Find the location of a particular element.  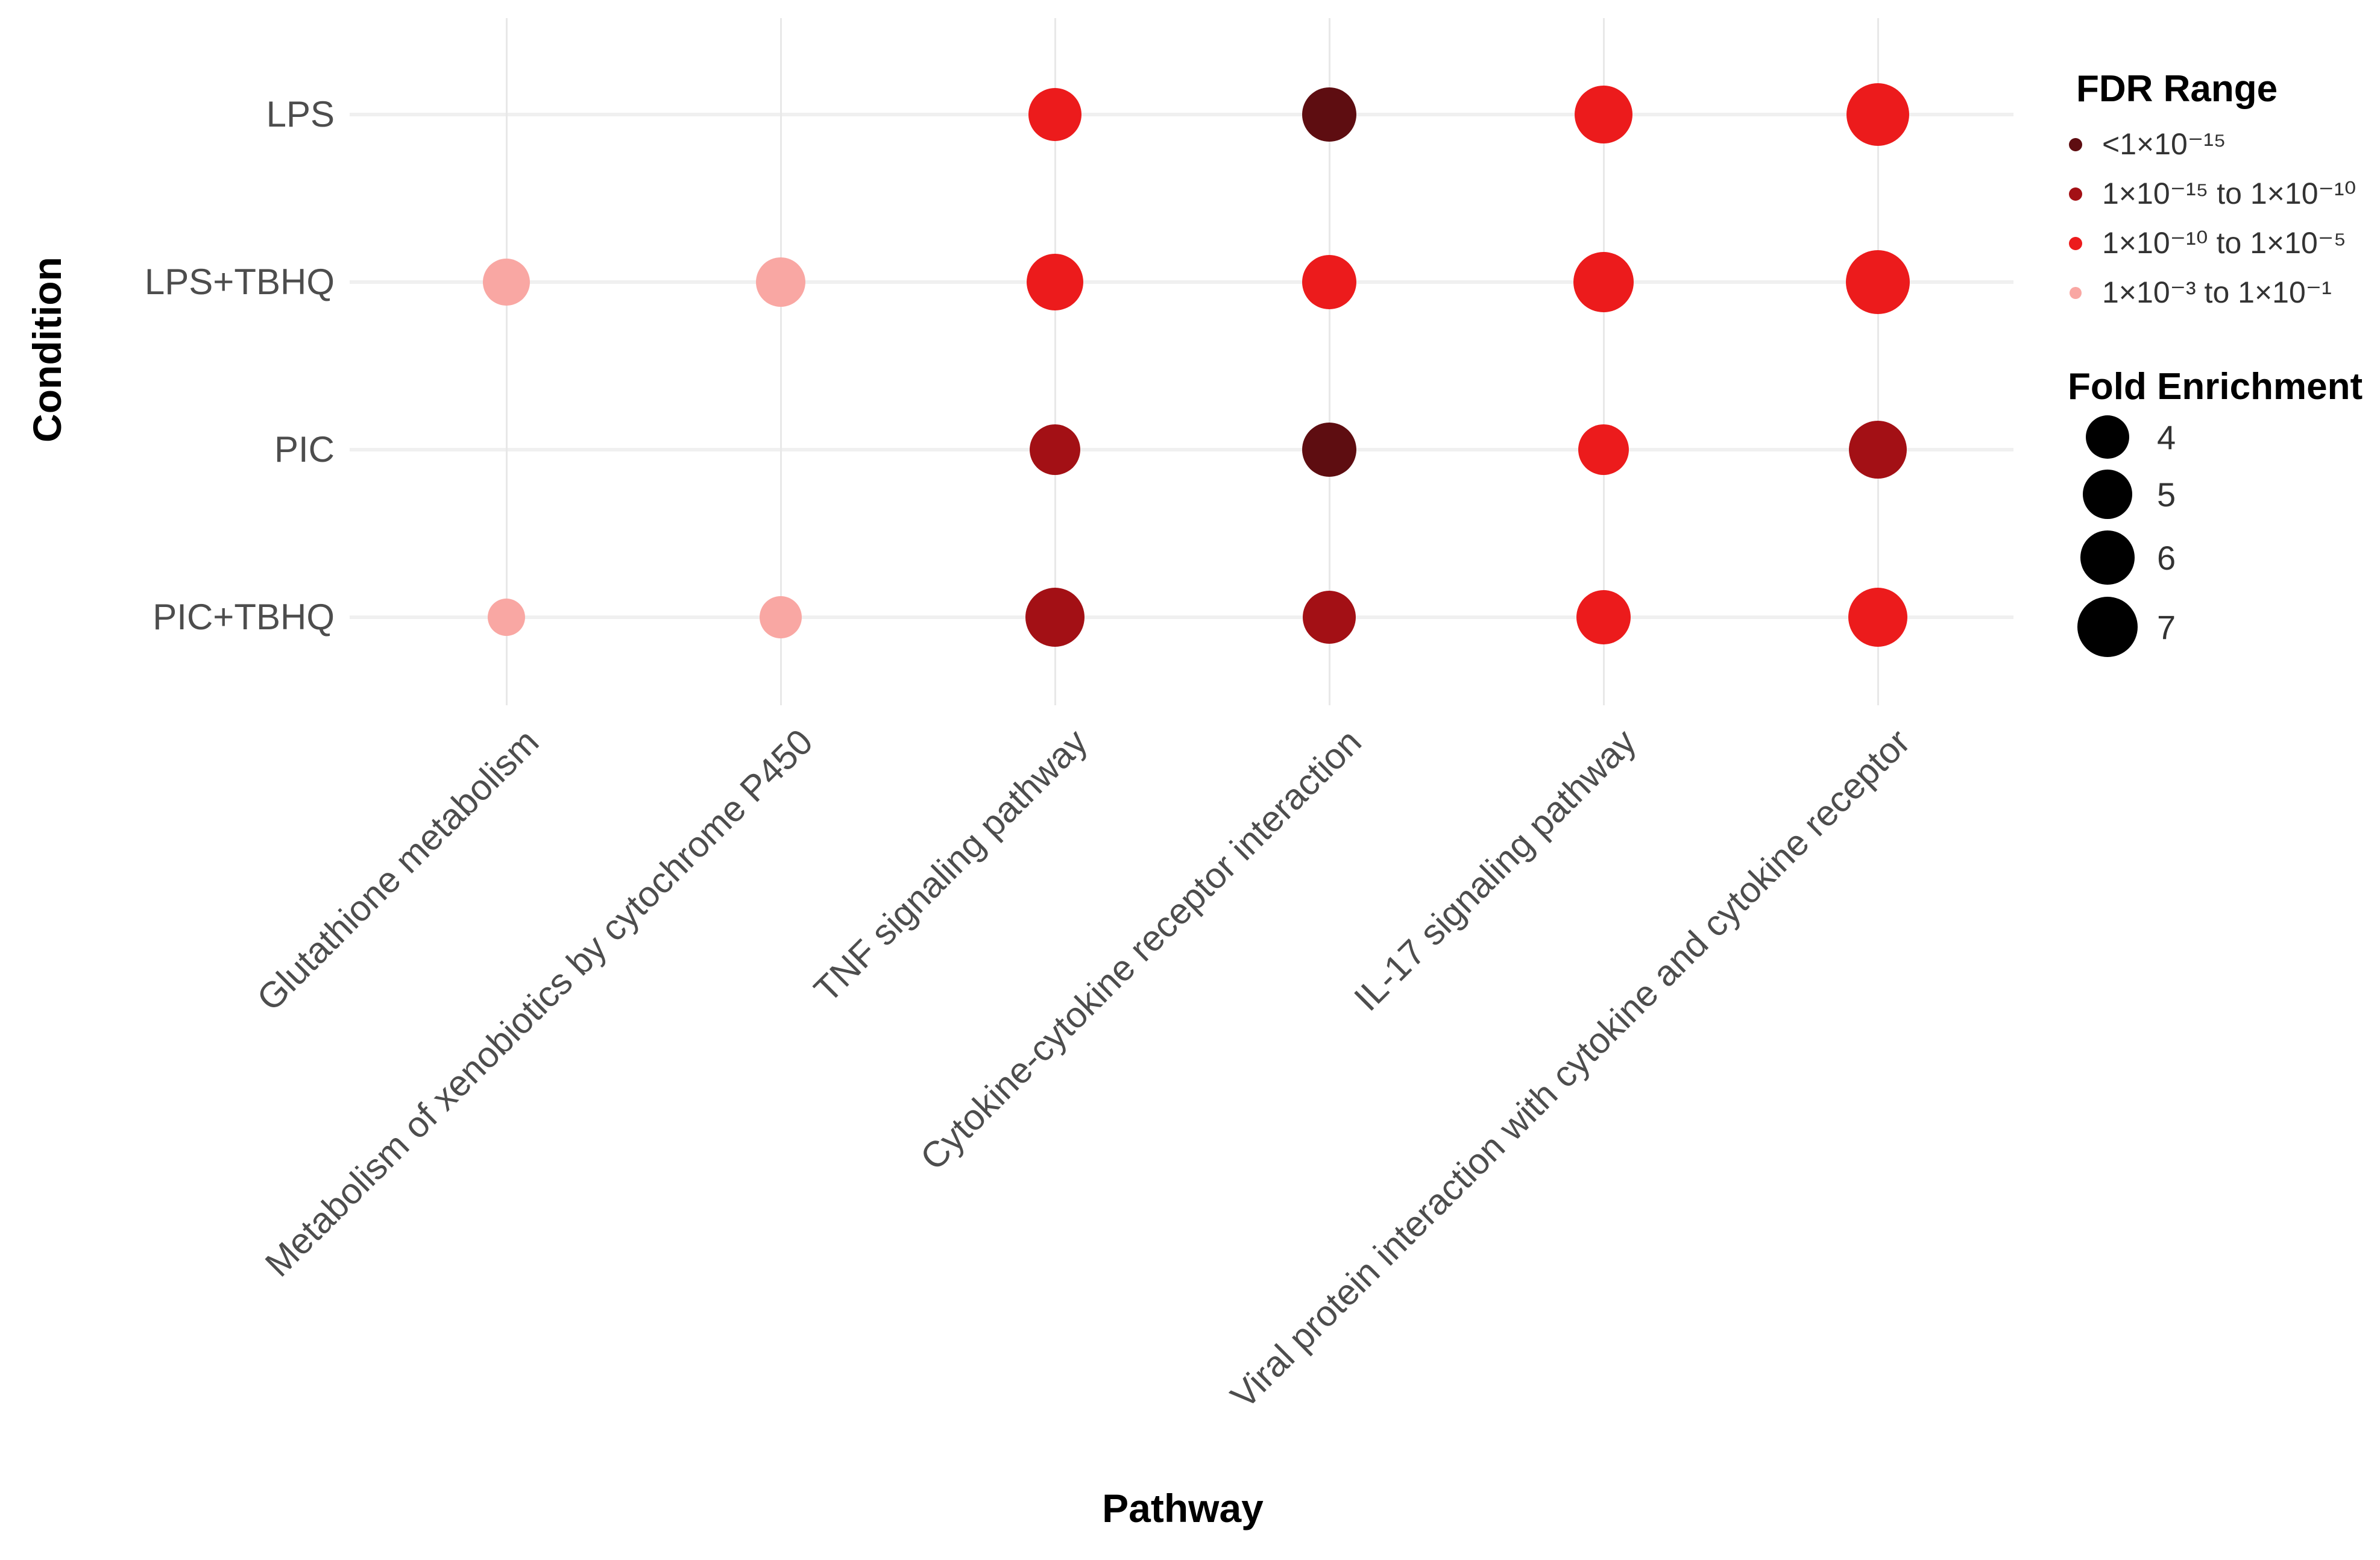

fdr-legend-label: <1×10⁻¹⁵ is located at coordinates (2164, 144).